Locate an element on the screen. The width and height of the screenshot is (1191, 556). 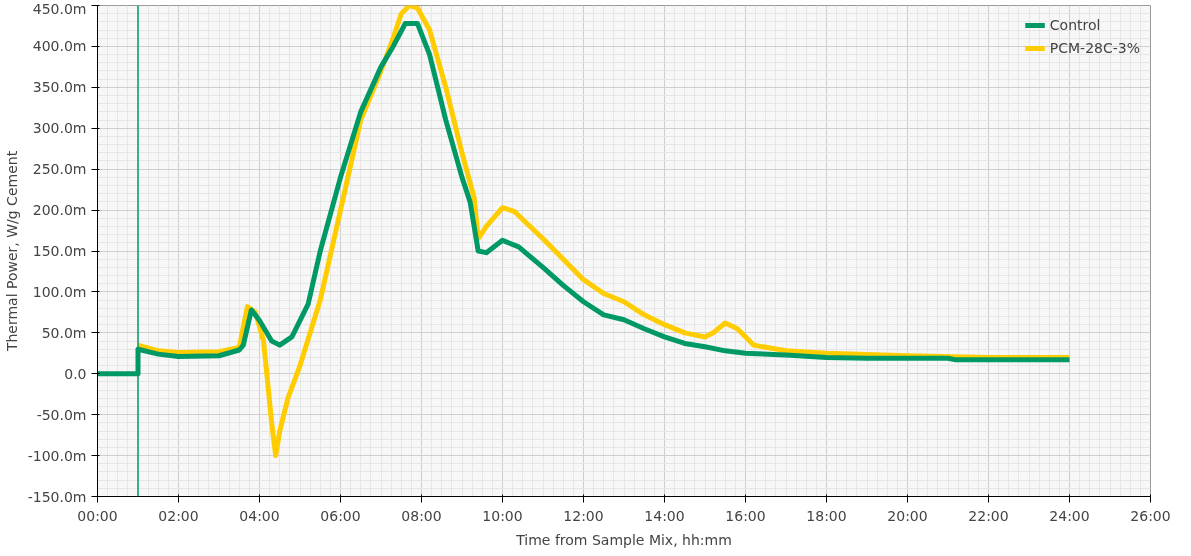
x-tick-label: 26:00 is located at coordinates (1150, 515).